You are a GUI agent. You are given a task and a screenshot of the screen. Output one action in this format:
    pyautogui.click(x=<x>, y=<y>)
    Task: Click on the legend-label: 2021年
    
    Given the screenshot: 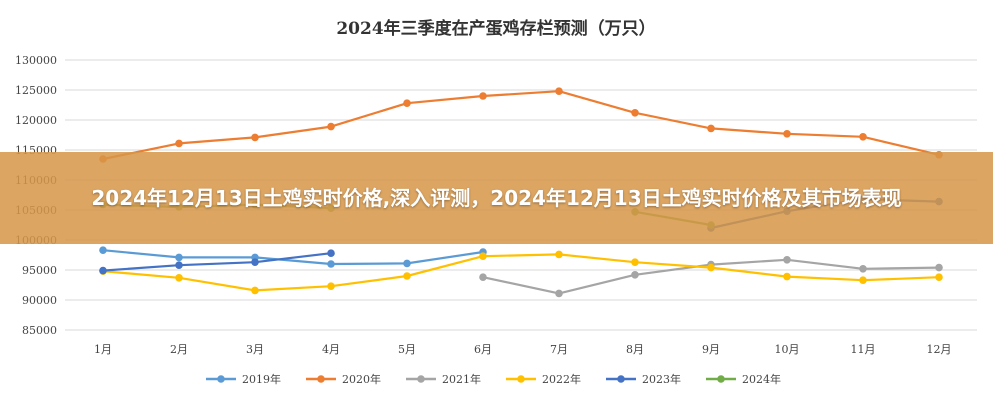 What is the action you would take?
    pyautogui.click(x=461, y=379)
    